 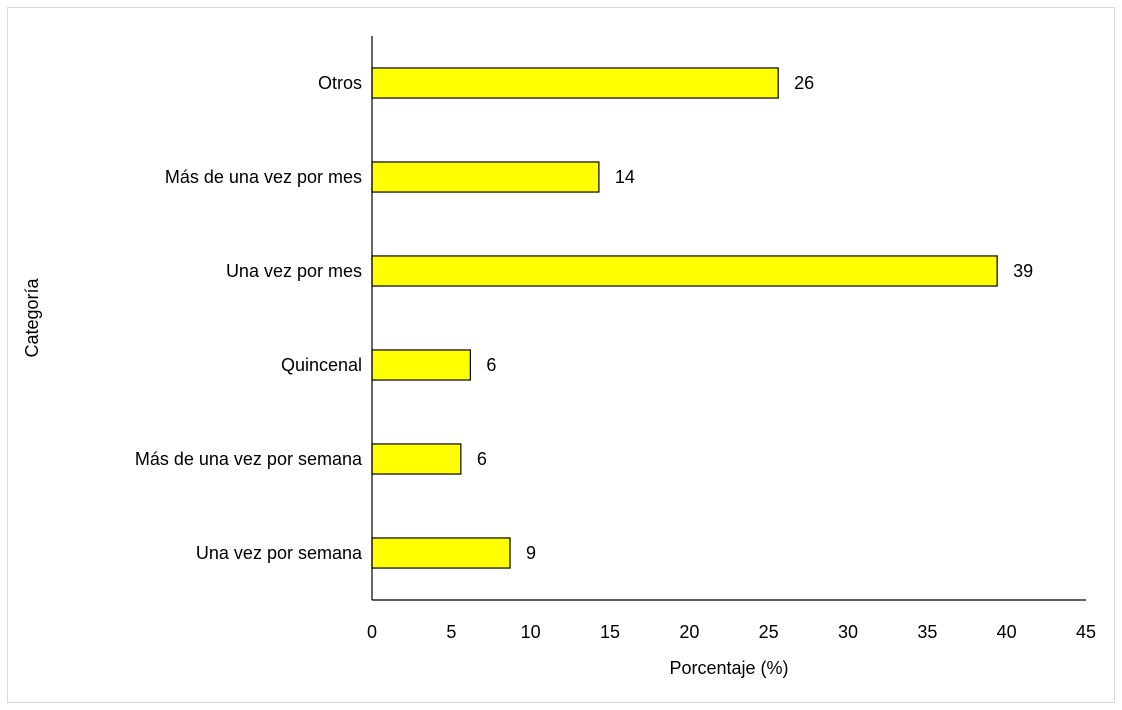 What do you see at coordinates (263, 177) in the screenshot?
I see `category-label: Más de una vez por mes` at bounding box center [263, 177].